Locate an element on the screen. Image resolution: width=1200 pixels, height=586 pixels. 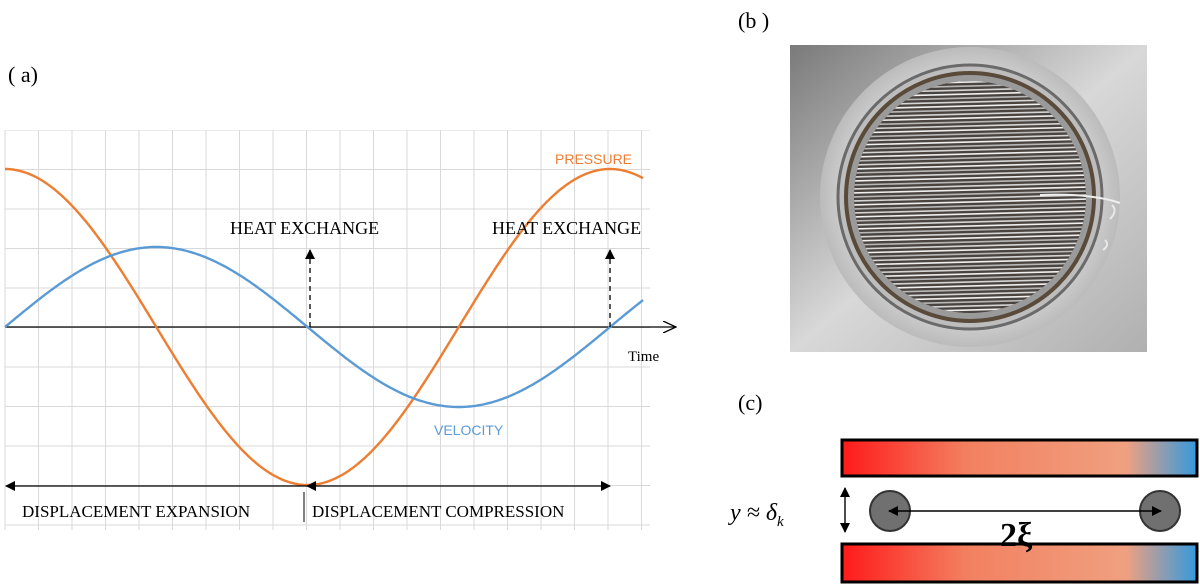
velocity-curve is located at coordinates (324, 327).